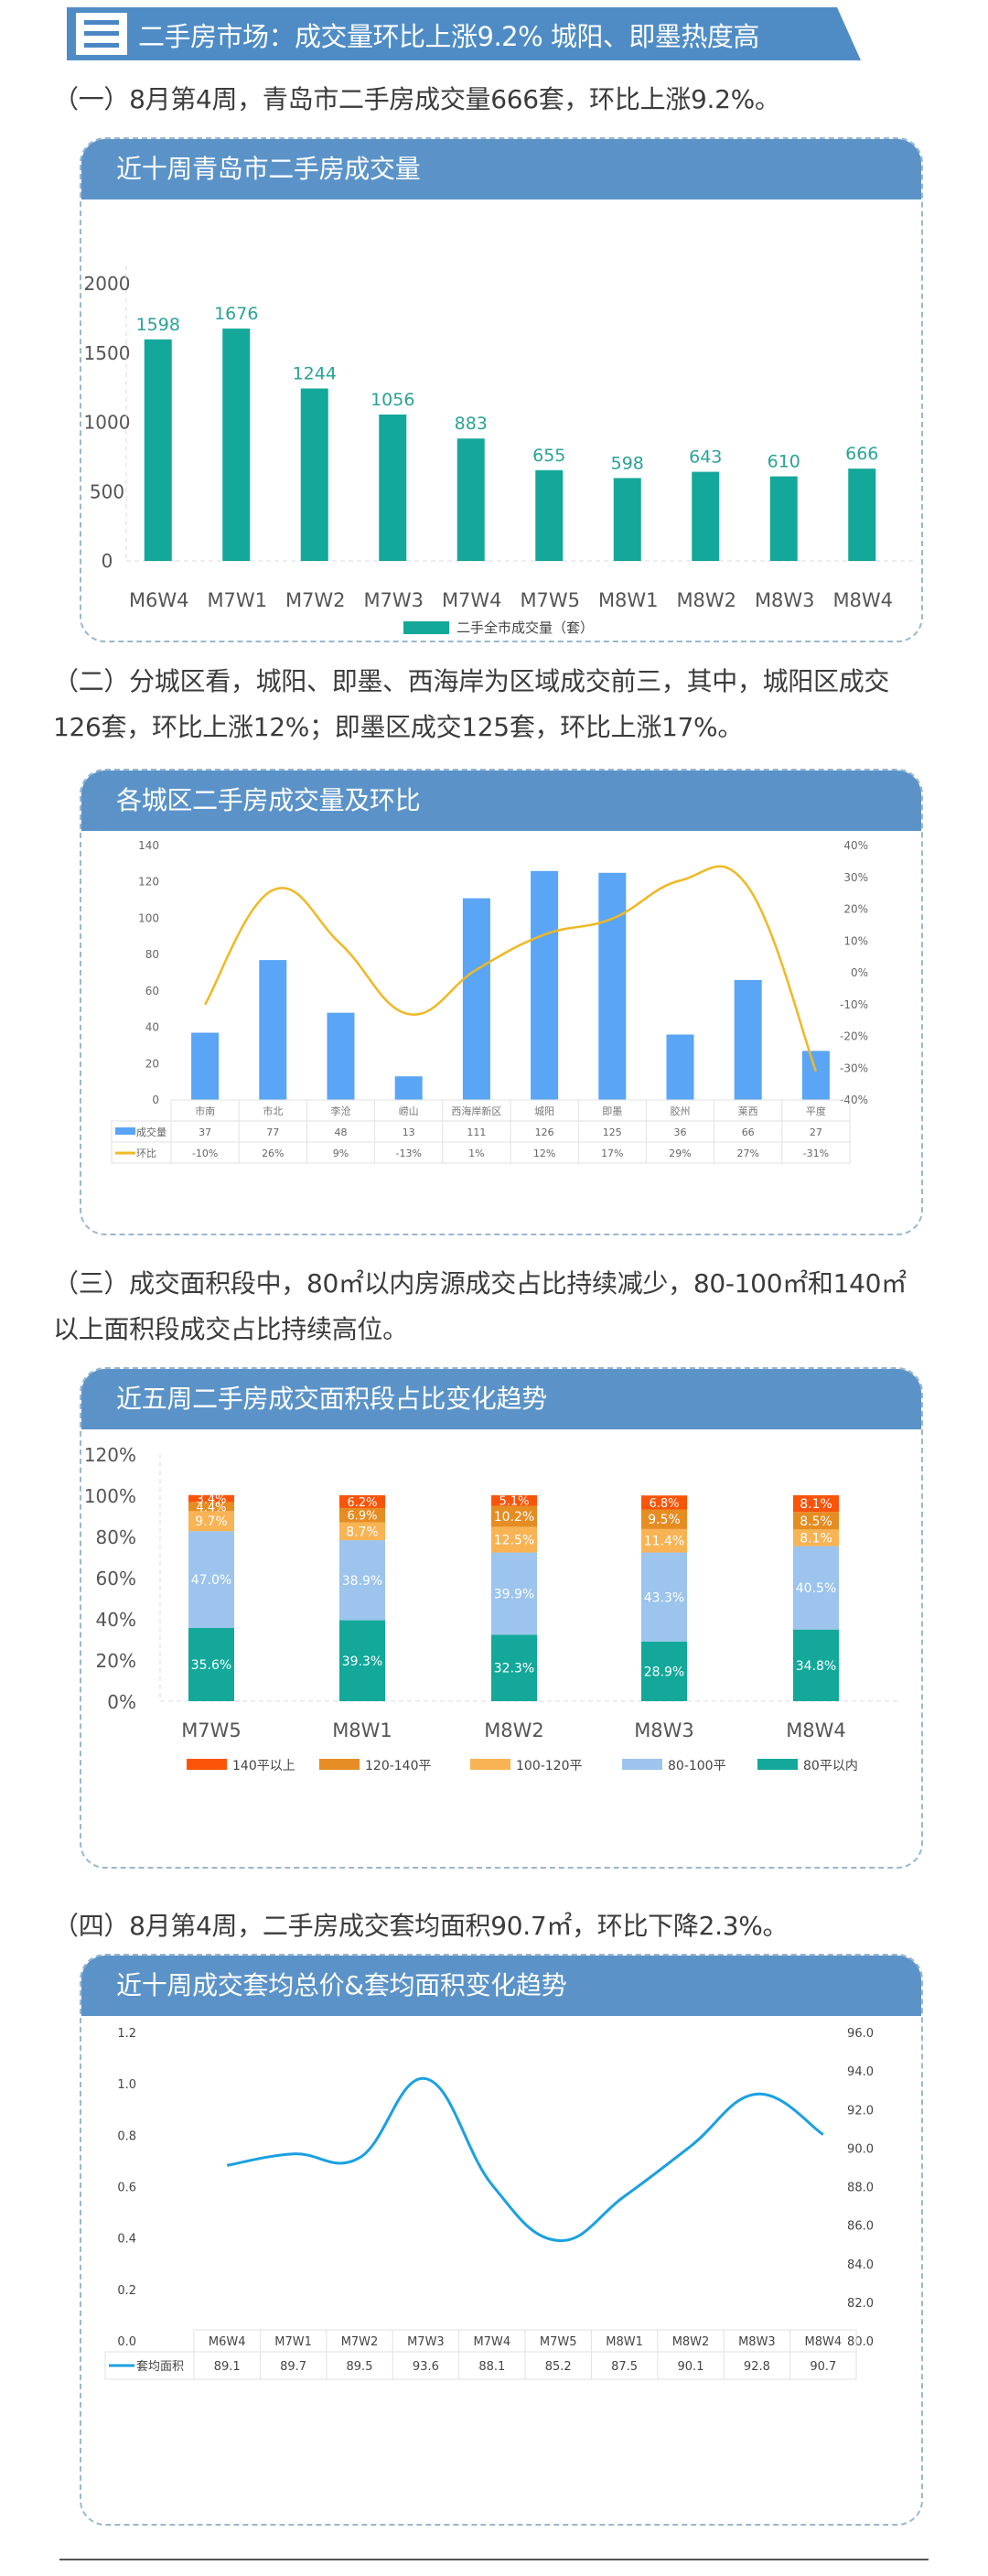 The width and height of the screenshot is (988, 2576). Describe the element at coordinates (816, 1132) in the screenshot. I see `table-volume-cell: 27` at that location.